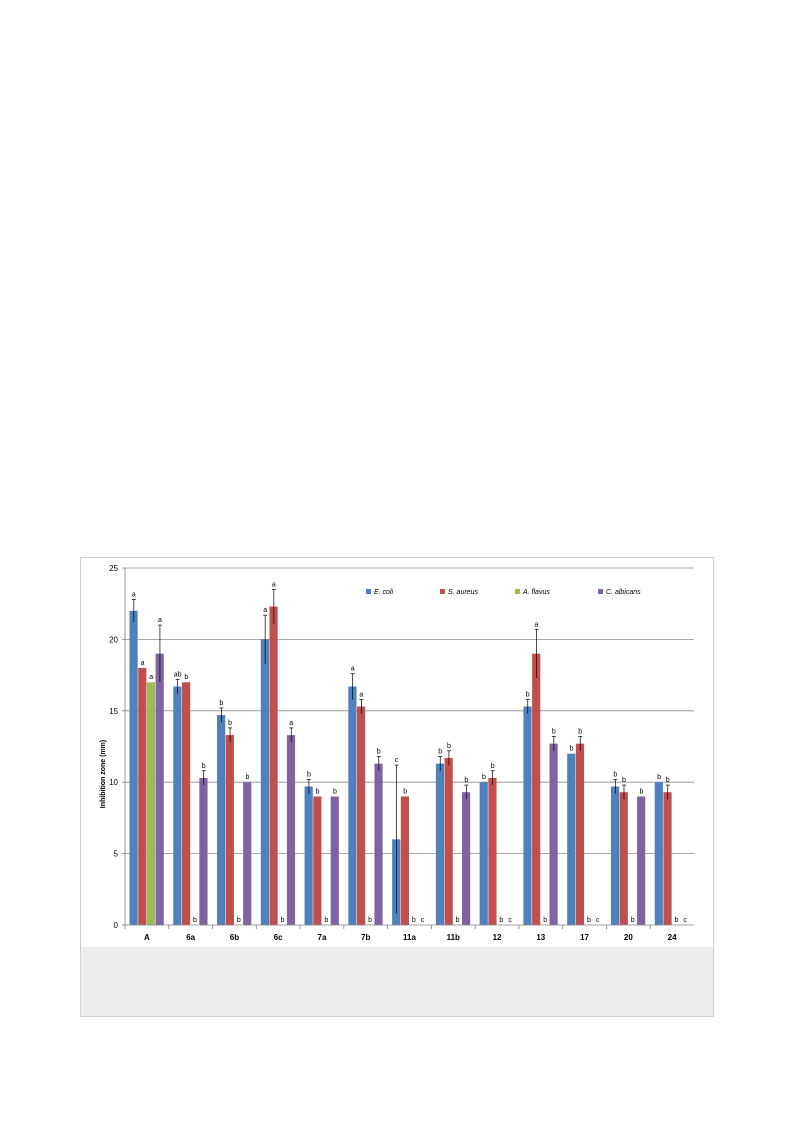 This screenshot has width=793, height=1123. What do you see at coordinates (147, 937) in the screenshot?
I see `x-tick-label: A` at bounding box center [147, 937].